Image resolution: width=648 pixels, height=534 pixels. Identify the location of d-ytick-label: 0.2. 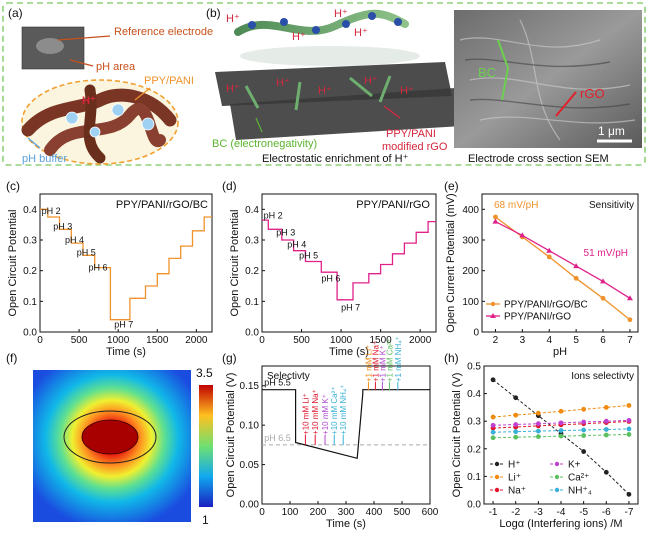
(252, 271).